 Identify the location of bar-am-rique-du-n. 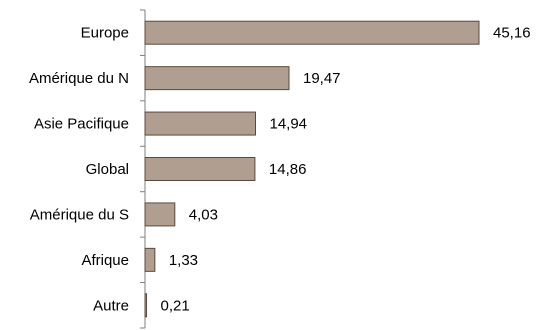
(217, 78).